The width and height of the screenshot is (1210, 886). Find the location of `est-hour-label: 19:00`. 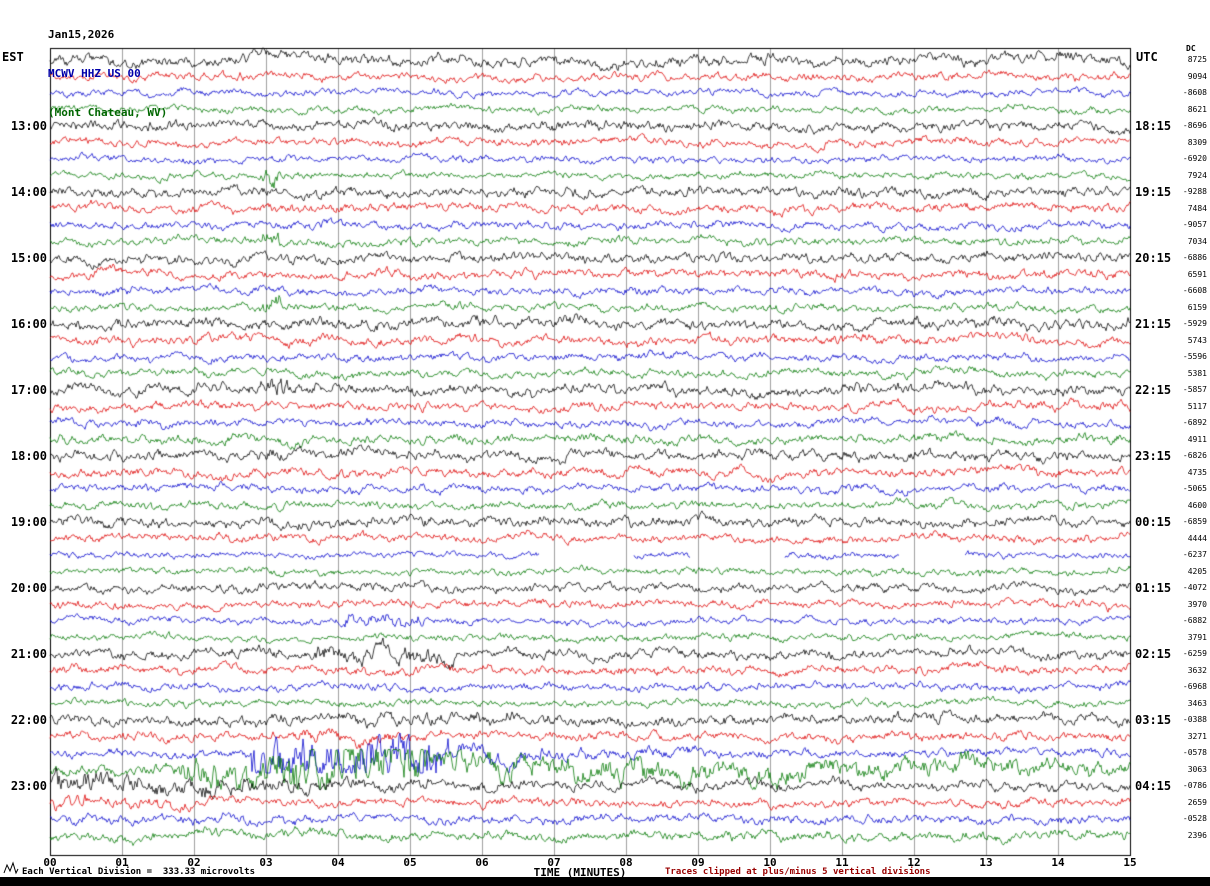

est-hour-label: 19:00 is located at coordinates (28, 522).